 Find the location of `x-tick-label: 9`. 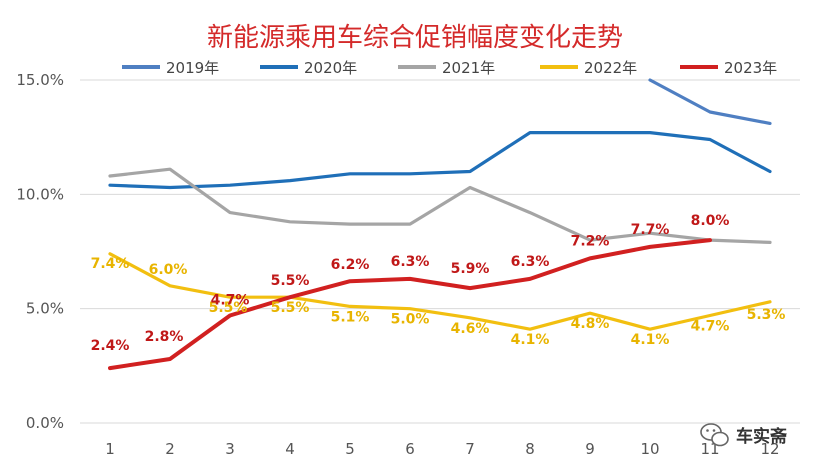

x-tick-label: 9 is located at coordinates (590, 449).